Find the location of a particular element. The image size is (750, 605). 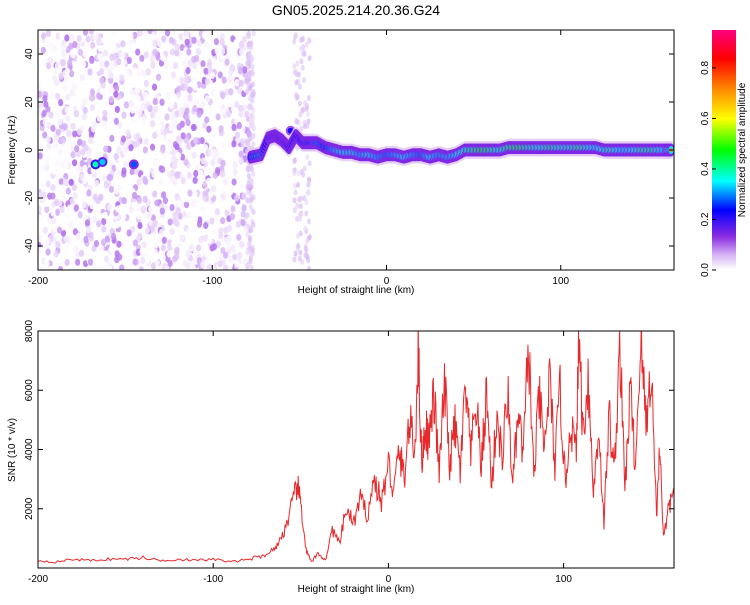

colorbar-ticks: 0.0 0.2 0.4 0.6 0.8 is located at coordinates (708, 169).